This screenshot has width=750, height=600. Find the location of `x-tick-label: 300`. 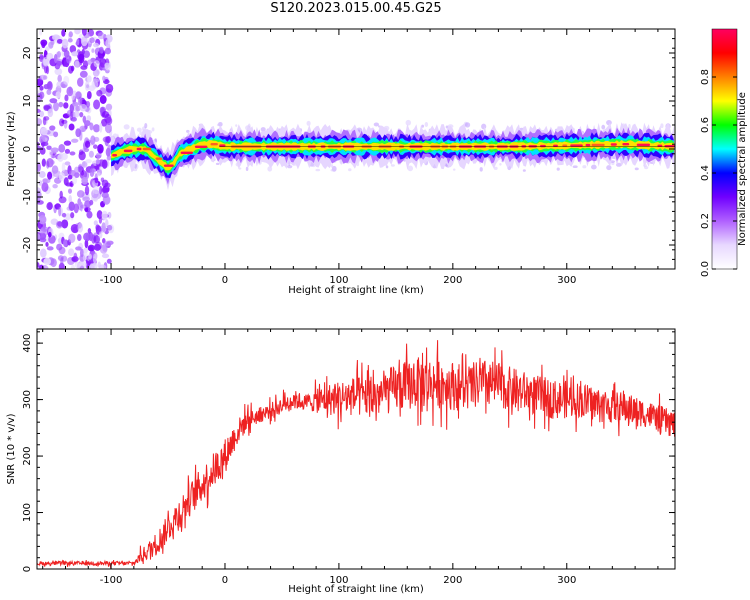

x-tick-label: 300 is located at coordinates (566, 280).